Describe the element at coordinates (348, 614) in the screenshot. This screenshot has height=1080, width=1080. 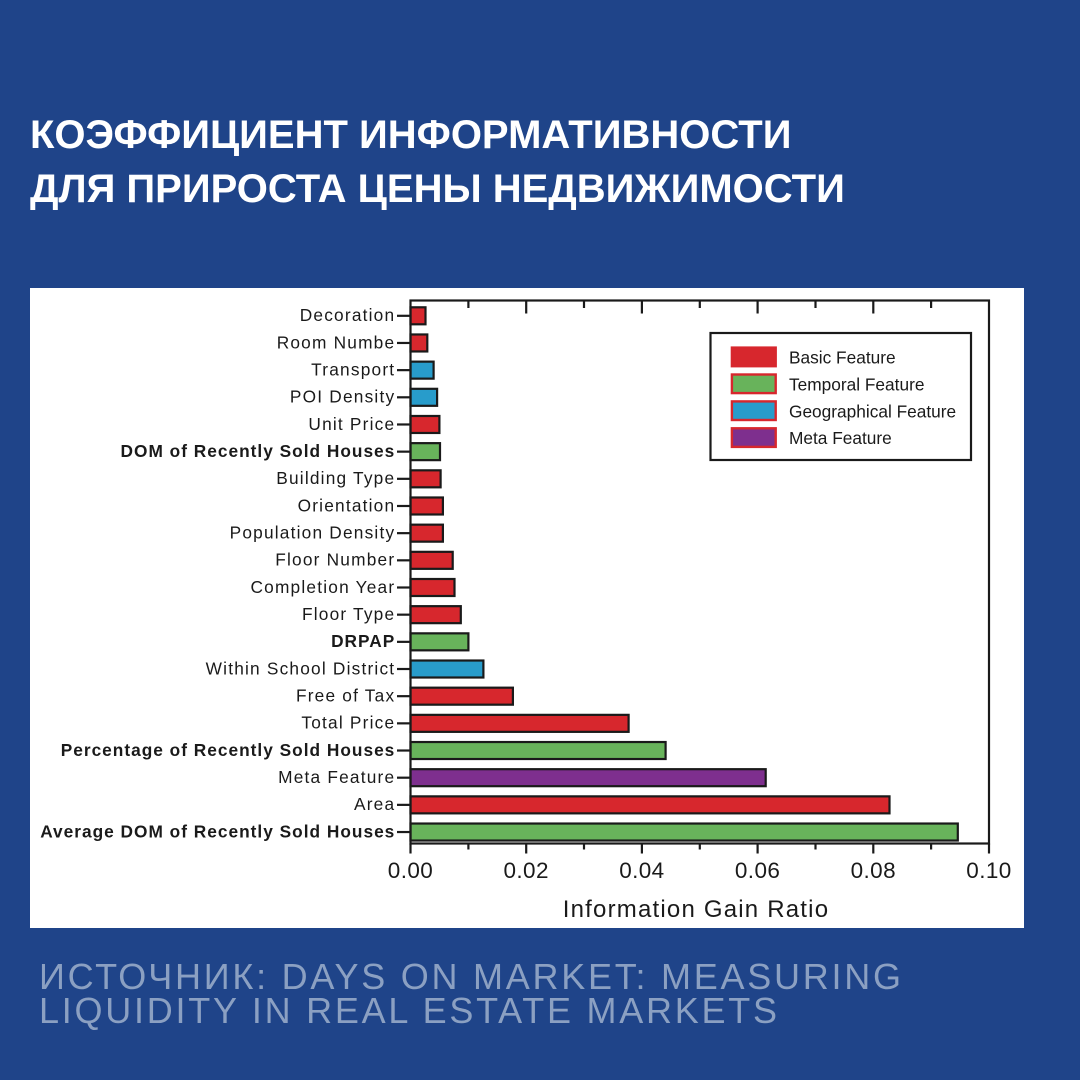
I see `svg-text: Floor Type` at that location.